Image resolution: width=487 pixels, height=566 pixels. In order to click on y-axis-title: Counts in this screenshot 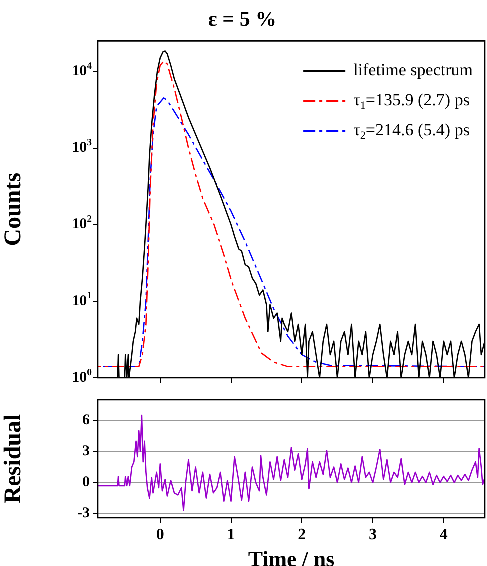, I will do `click(13, 209)`.